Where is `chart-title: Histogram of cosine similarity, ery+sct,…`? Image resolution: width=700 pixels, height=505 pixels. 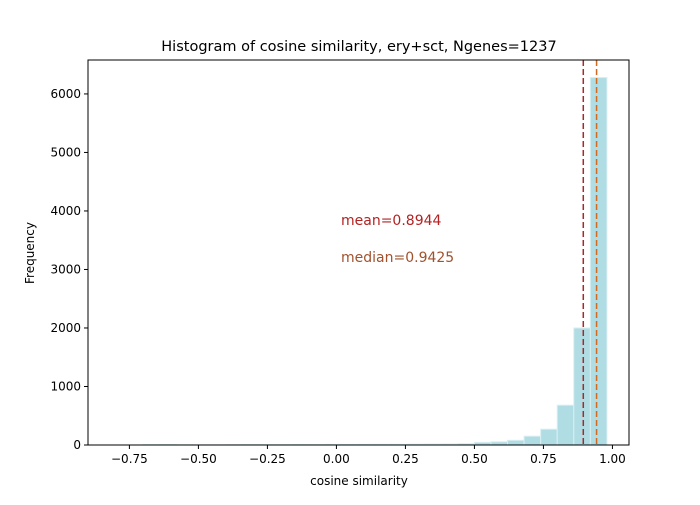 chart-title: Histogram of cosine similarity, ery+sct,… is located at coordinates (358, 47).